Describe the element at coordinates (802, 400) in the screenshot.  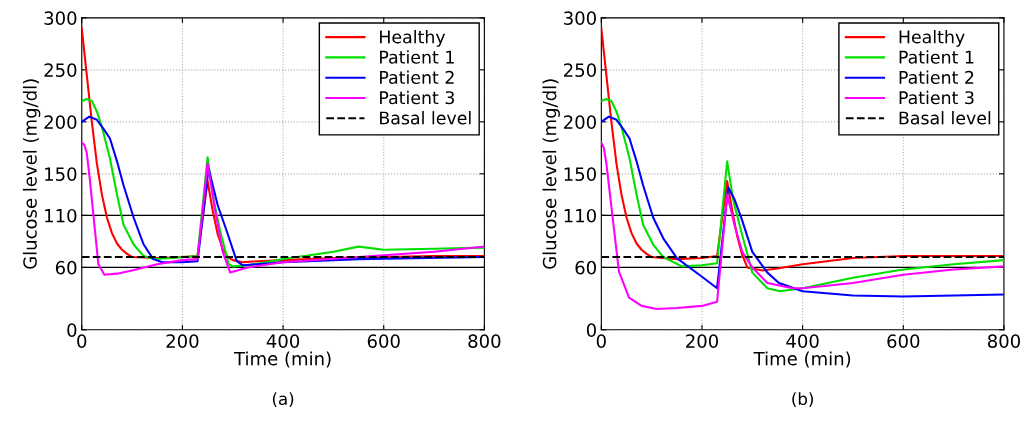
I see `text: (b)` at that location.